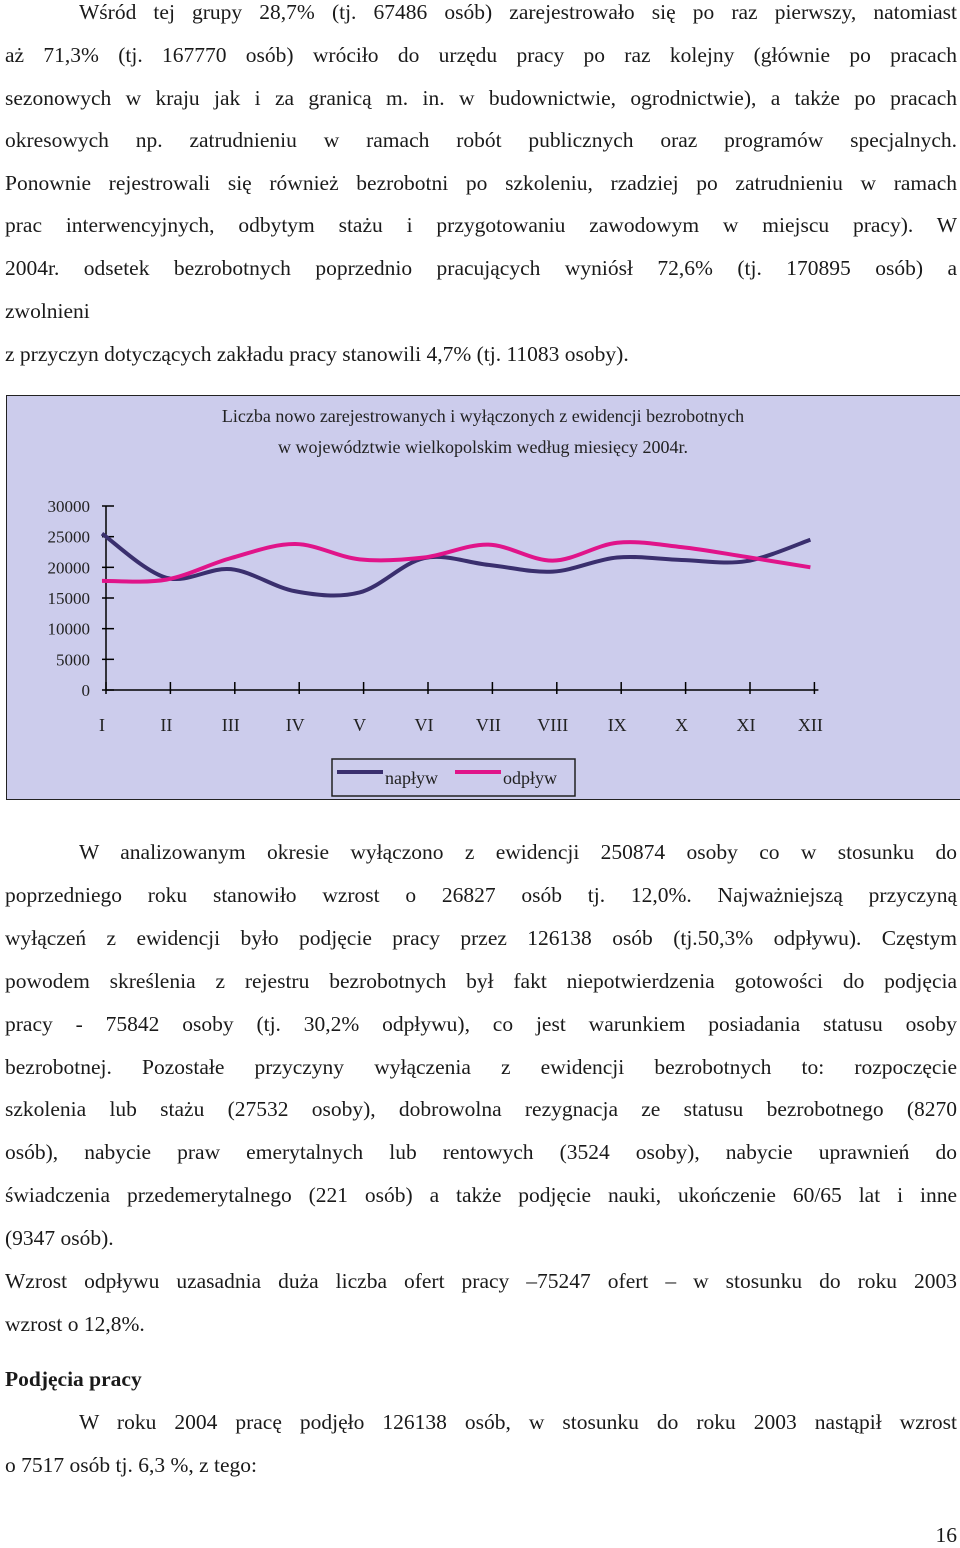 Image resolution: width=960 pixels, height=1548 pixels. I want to click on y-tick-label: 0, so click(85, 690).